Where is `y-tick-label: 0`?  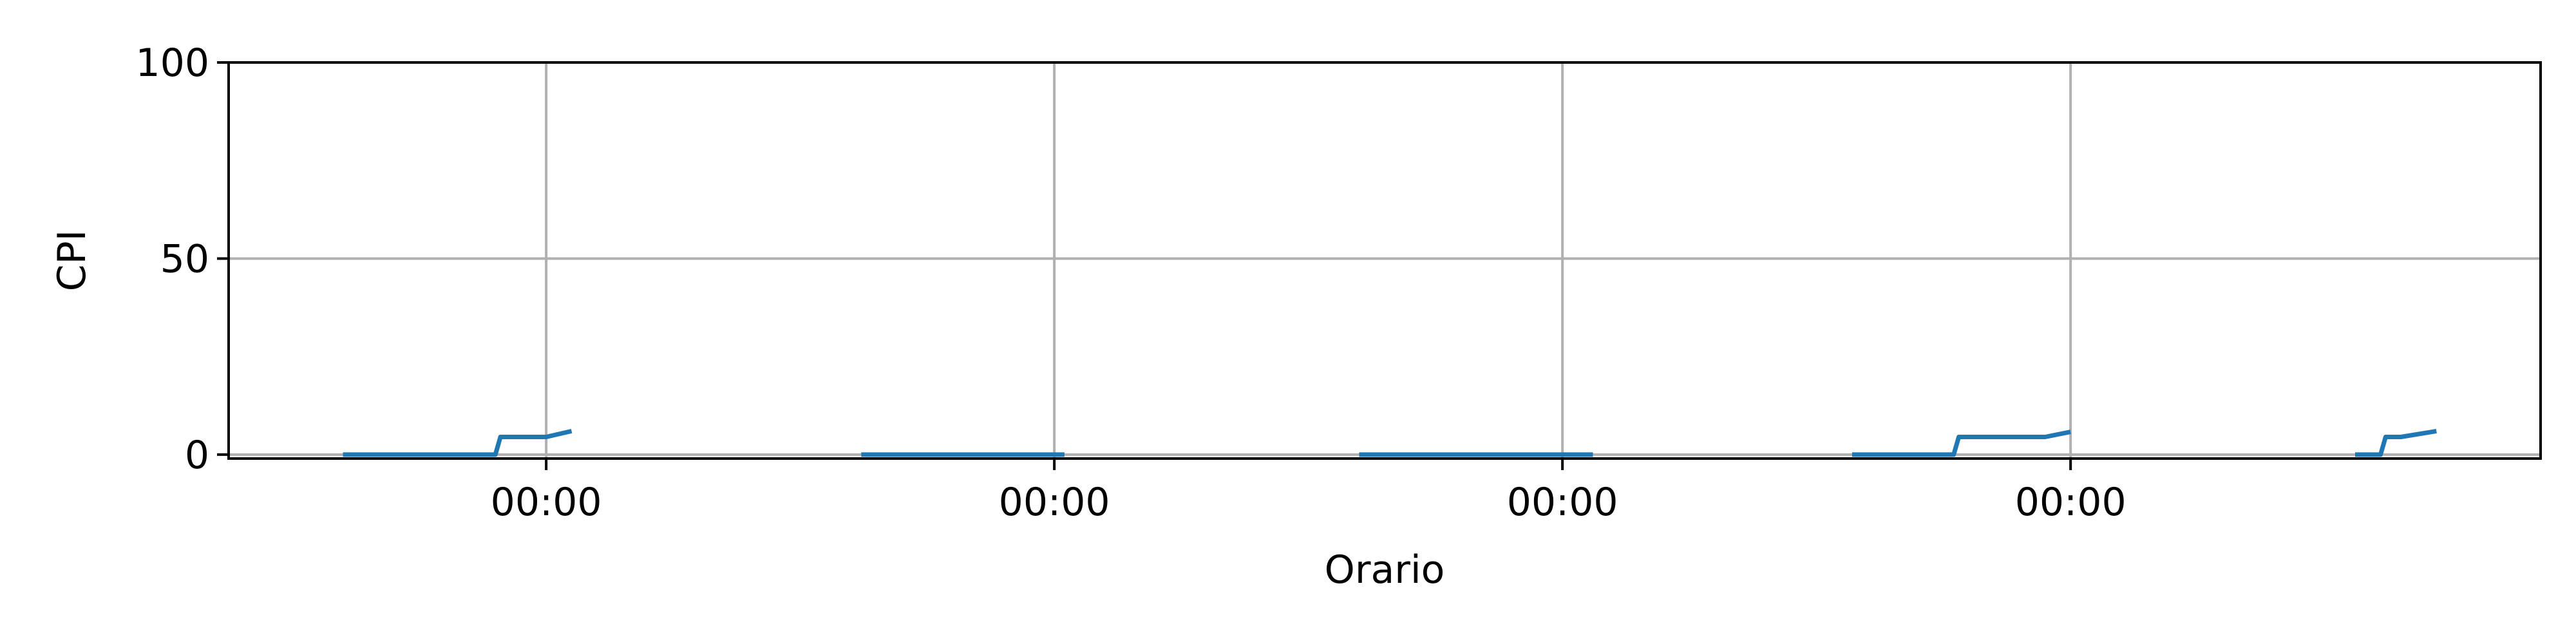 y-tick-label: 0 is located at coordinates (197, 455).